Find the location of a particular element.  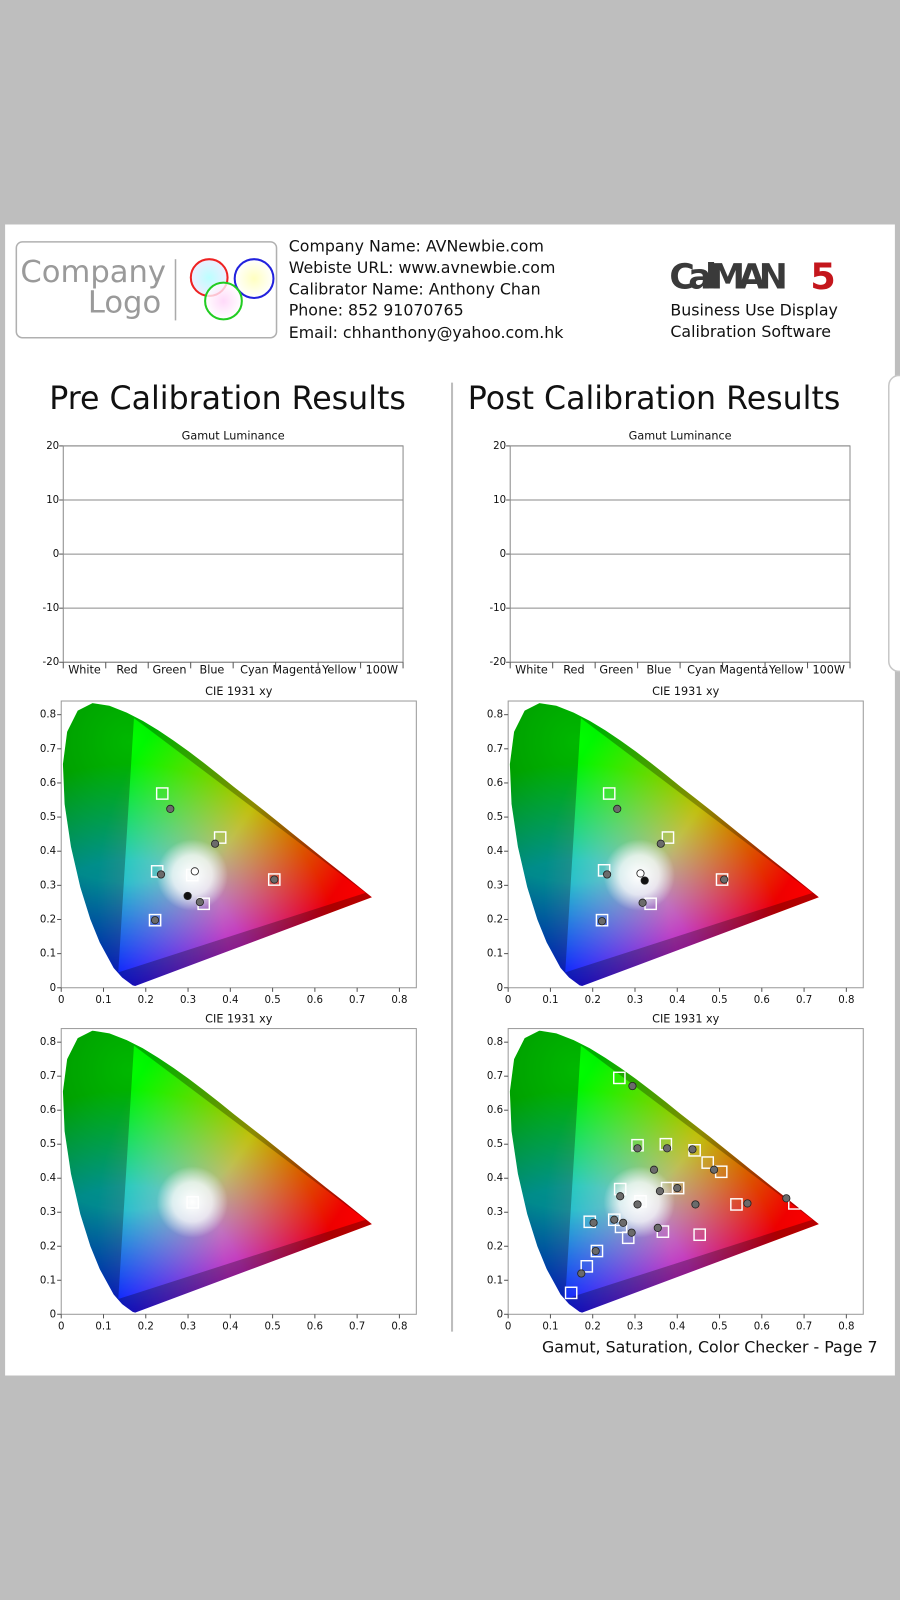

scroll-handle is located at coordinates (894, 523).